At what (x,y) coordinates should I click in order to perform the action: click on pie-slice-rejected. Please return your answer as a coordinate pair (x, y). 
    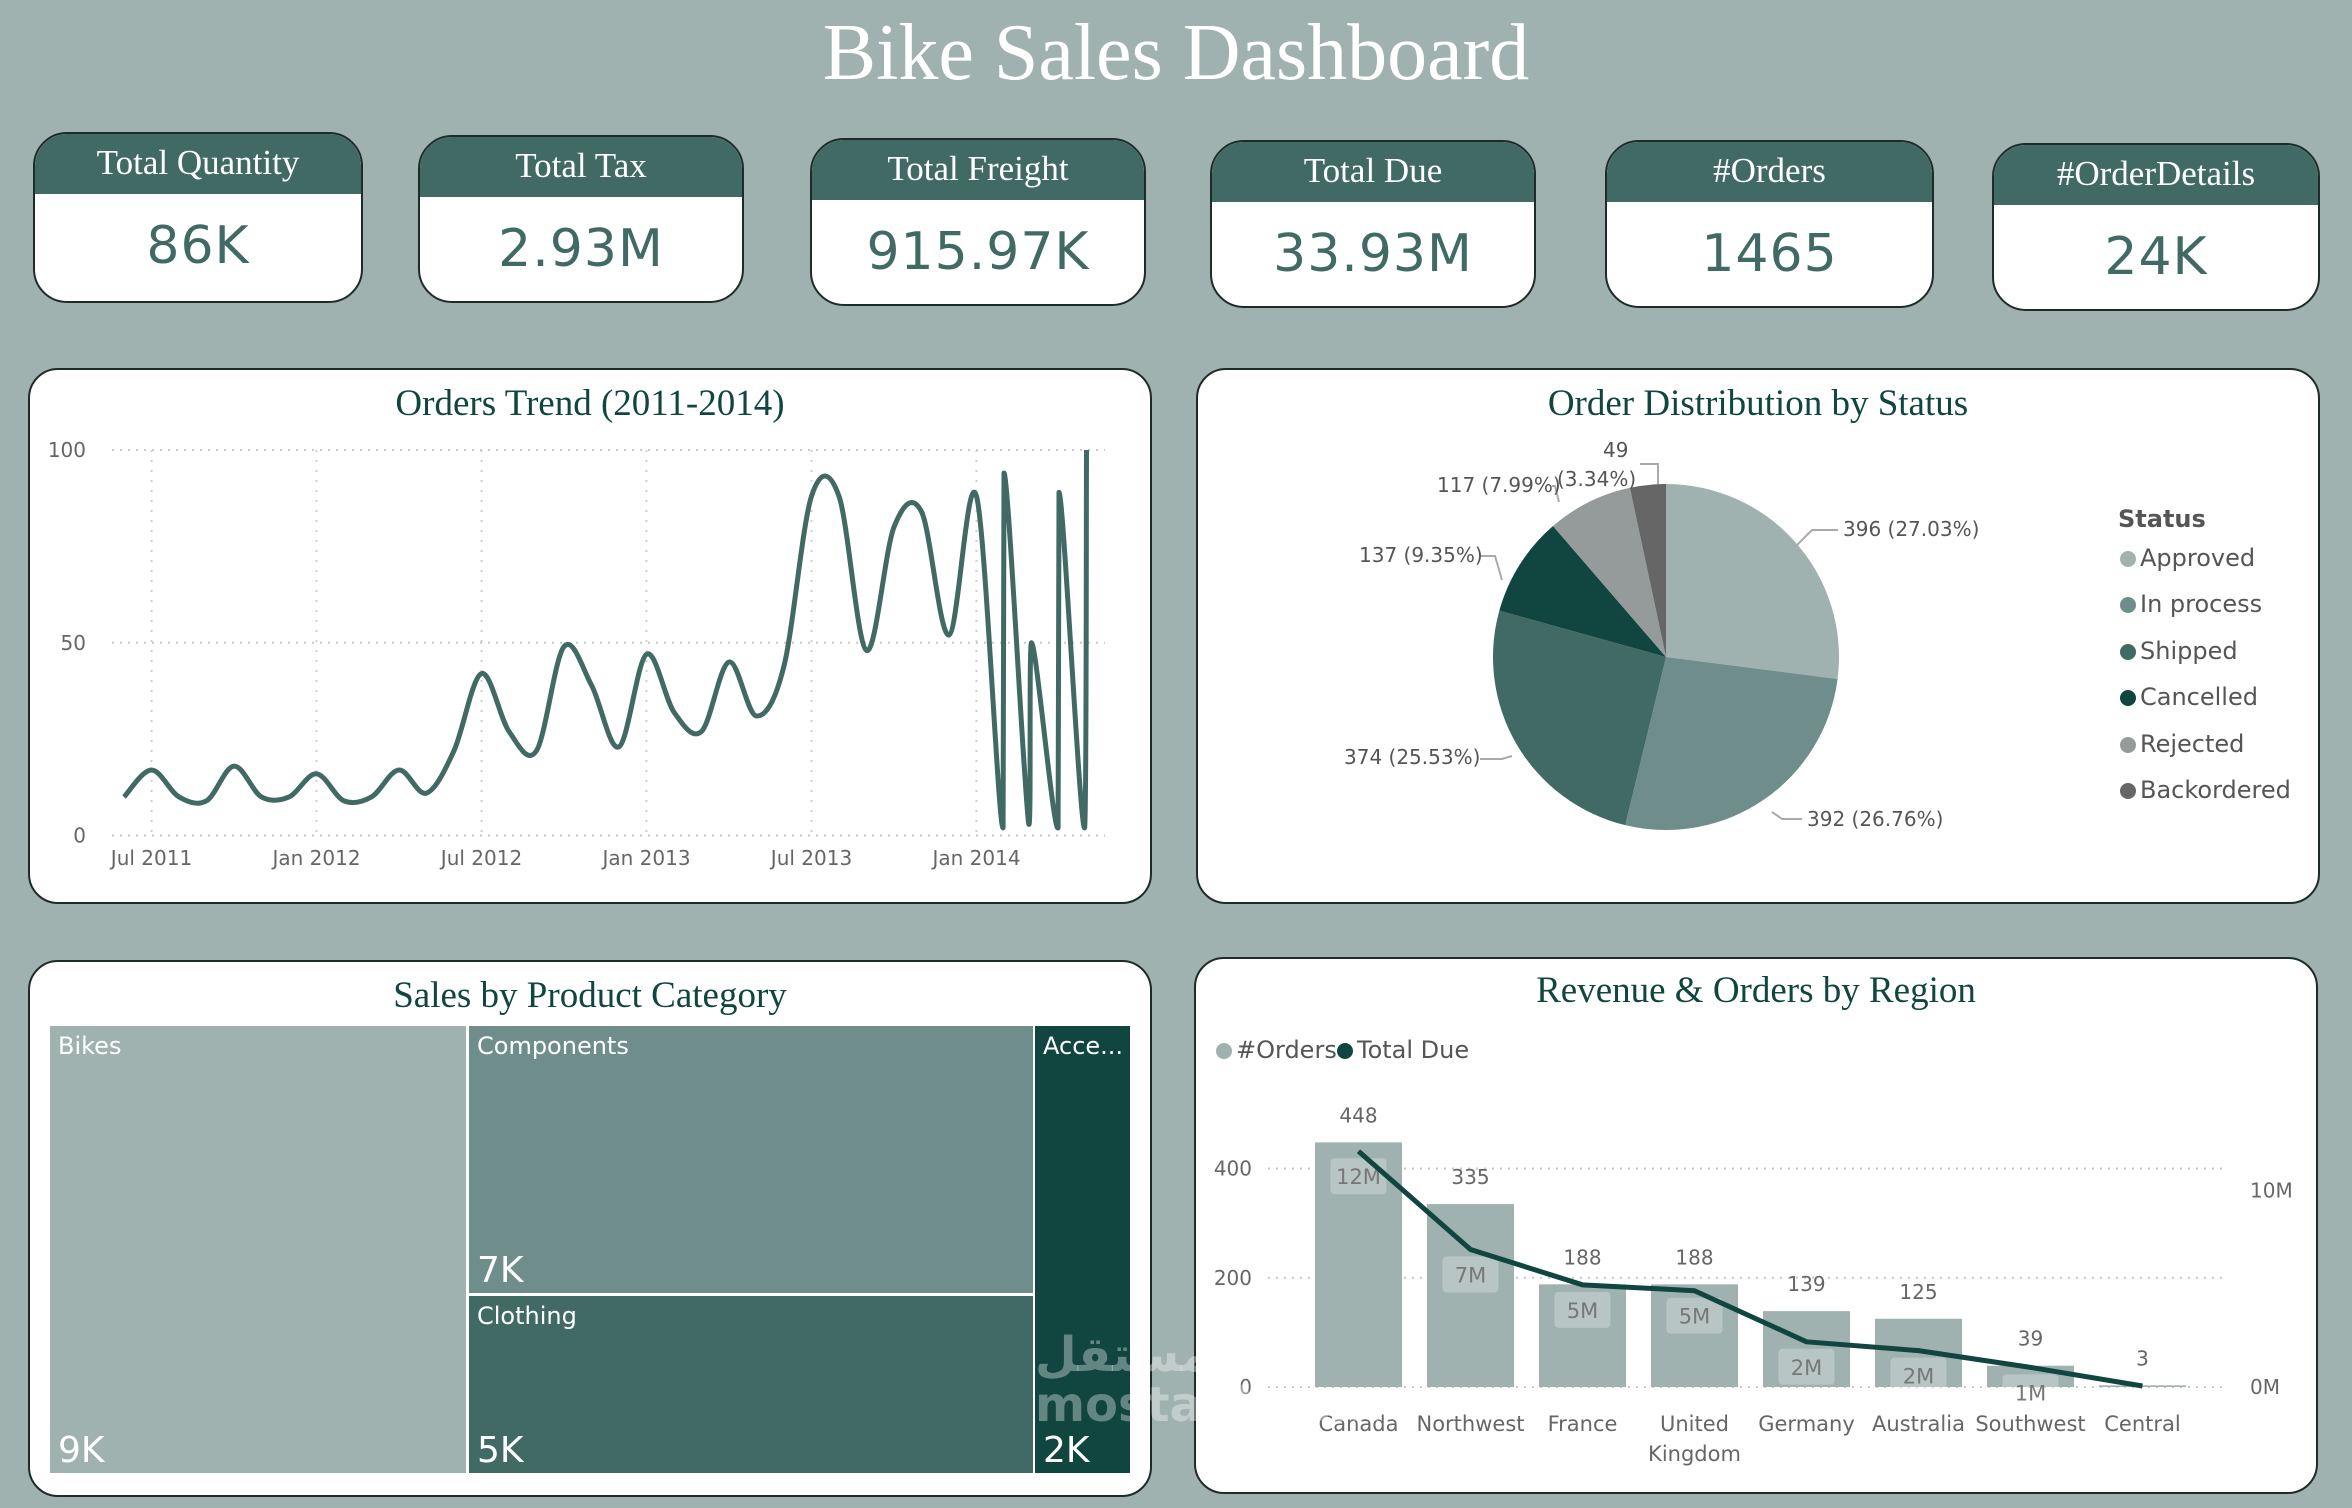
    Looking at the image, I should click on (1609, 572).